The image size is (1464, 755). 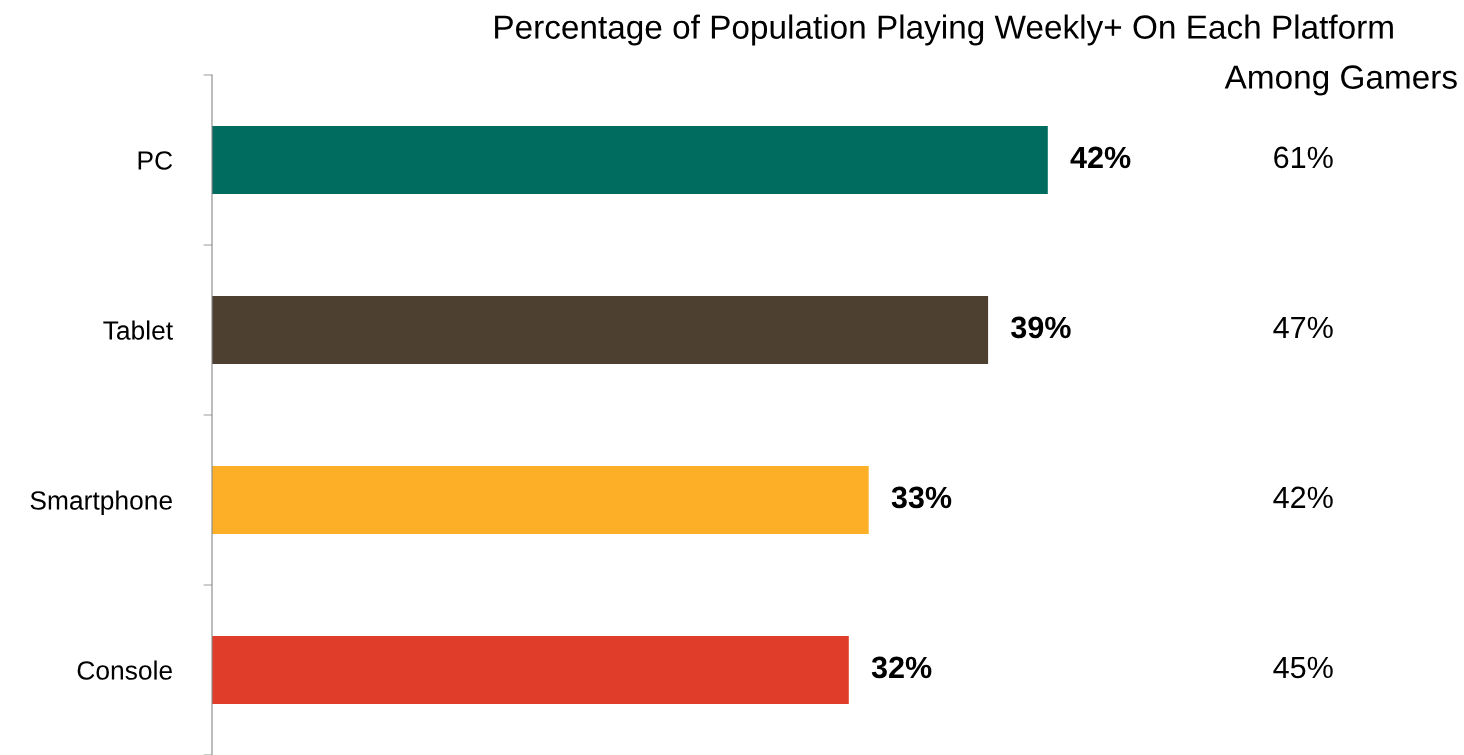 What do you see at coordinates (1303, 667) in the screenshot?
I see `text: 45%` at bounding box center [1303, 667].